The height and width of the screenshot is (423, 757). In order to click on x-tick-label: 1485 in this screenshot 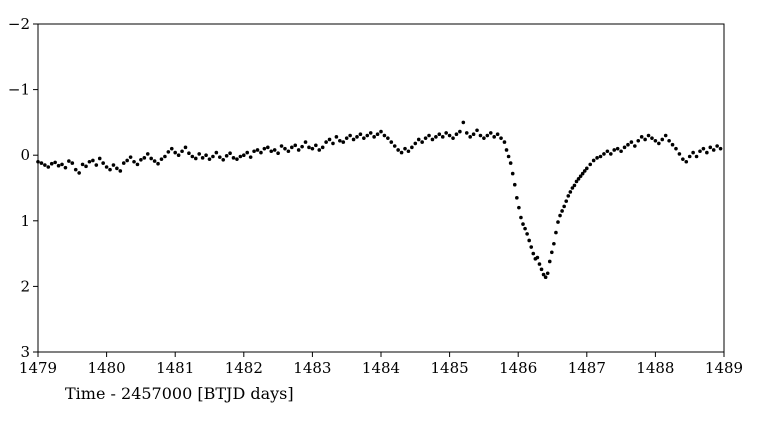, I will do `click(450, 368)`.